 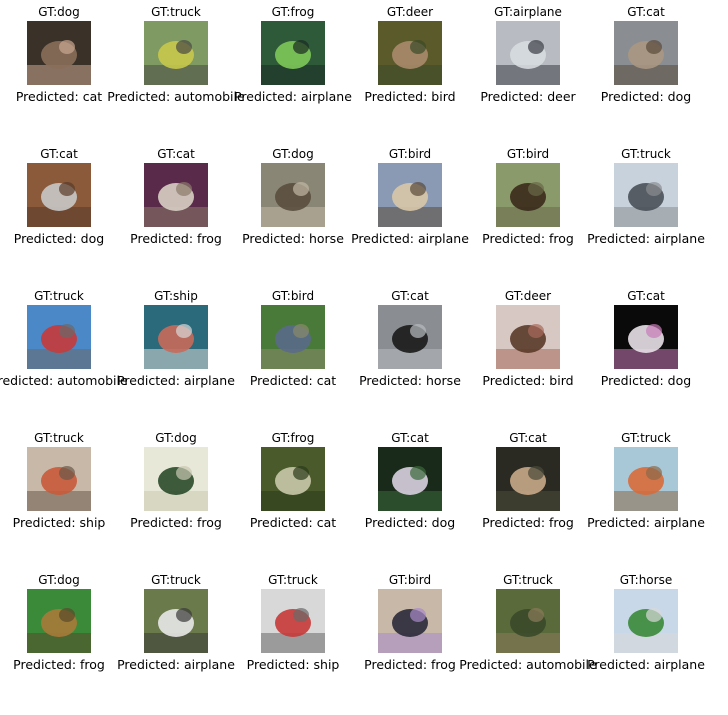 I want to click on deer-thumbnail, so click(x=528, y=337).